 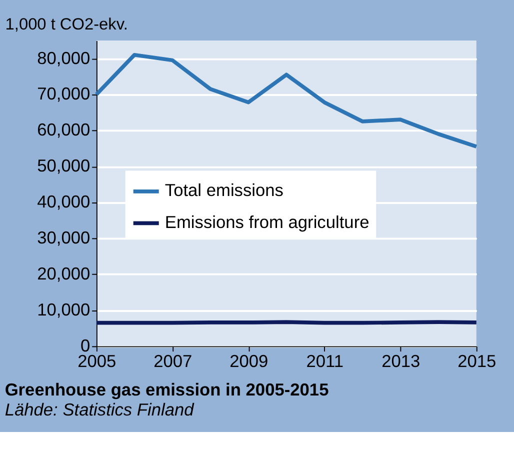 I want to click on y-tick-label: 30,000, so click(x=63, y=238).